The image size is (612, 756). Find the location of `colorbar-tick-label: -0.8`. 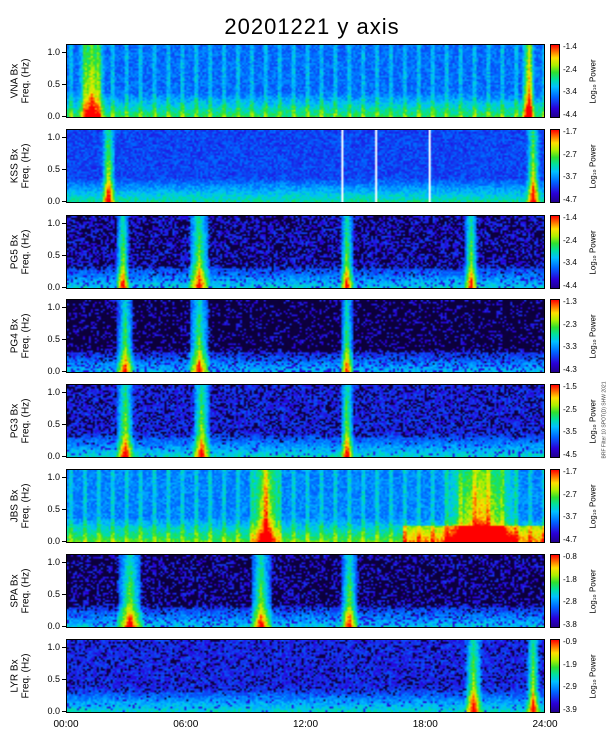

colorbar-tick-label: -0.8 is located at coordinates (570, 556).